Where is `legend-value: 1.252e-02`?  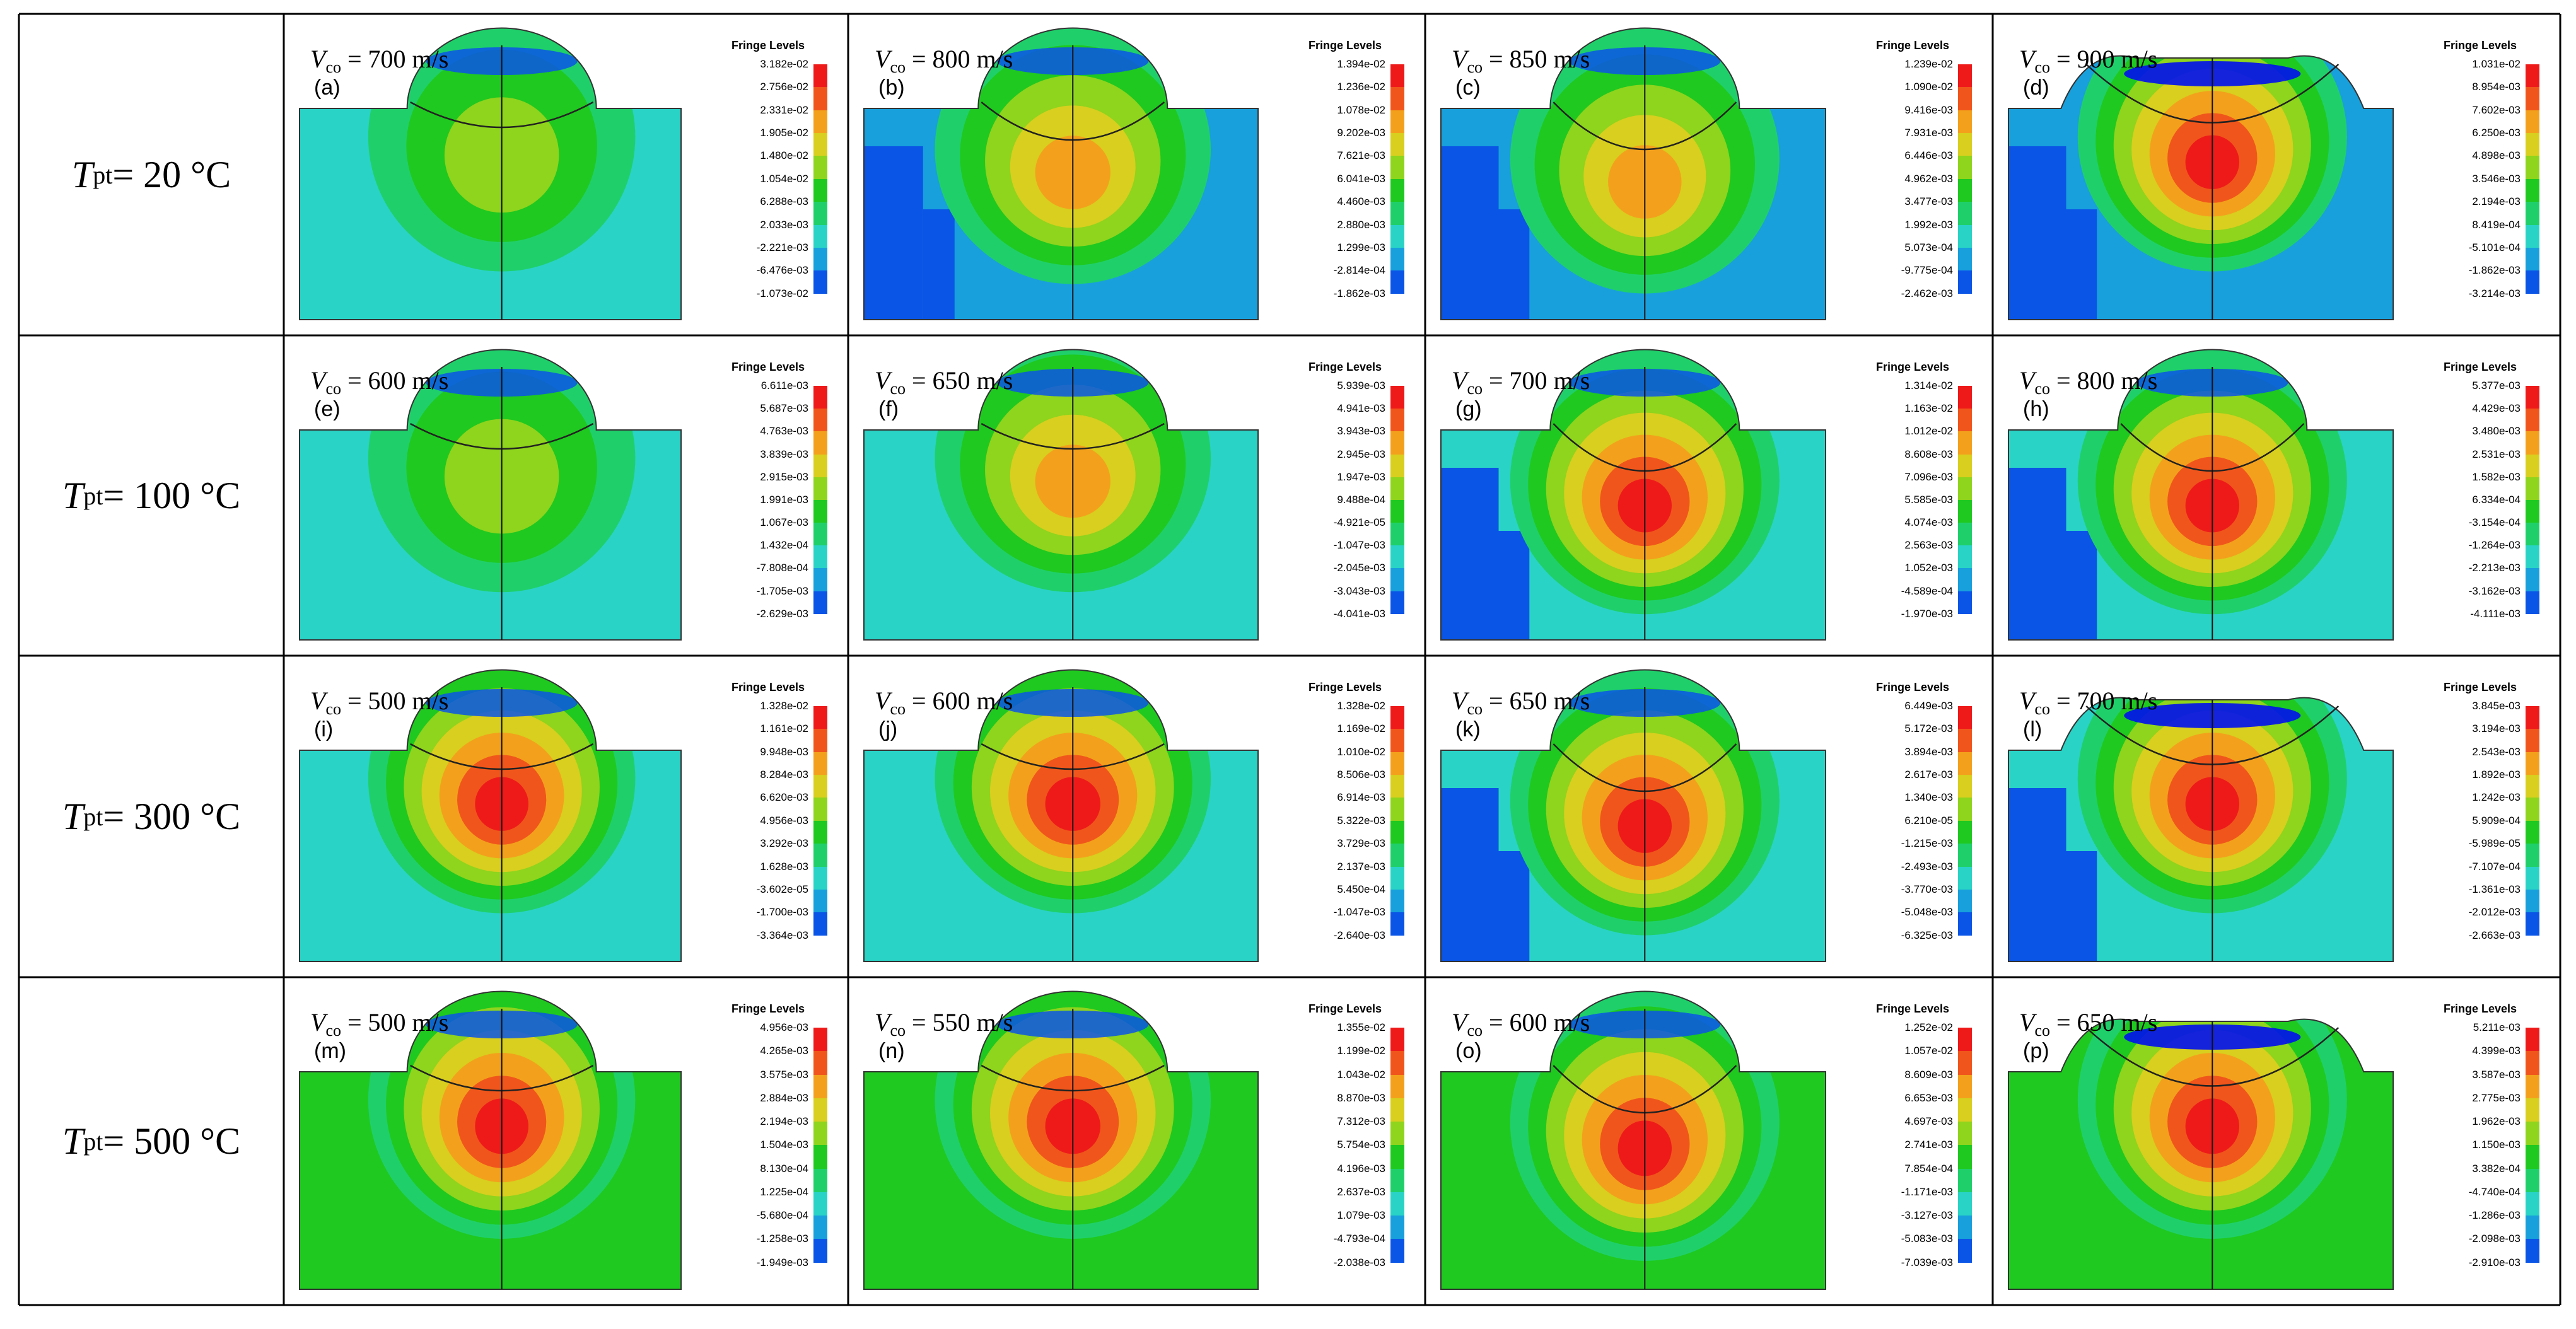 legend-value: 1.252e-02 is located at coordinates (1929, 1027).